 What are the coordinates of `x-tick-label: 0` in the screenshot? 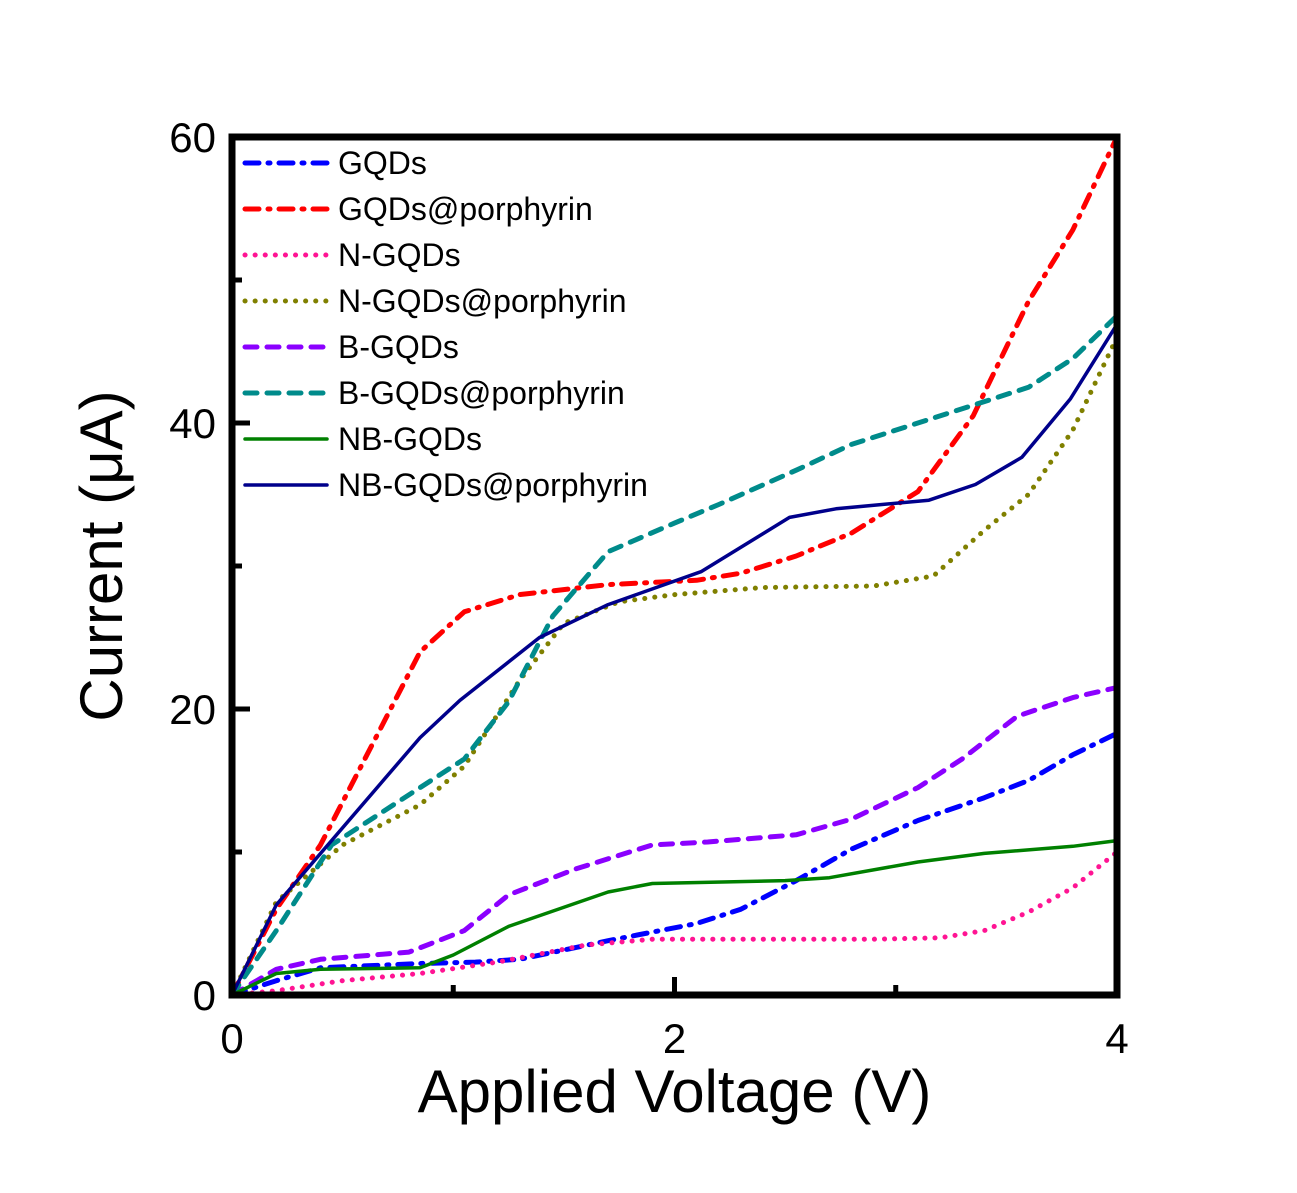 It's located at (231, 1038).